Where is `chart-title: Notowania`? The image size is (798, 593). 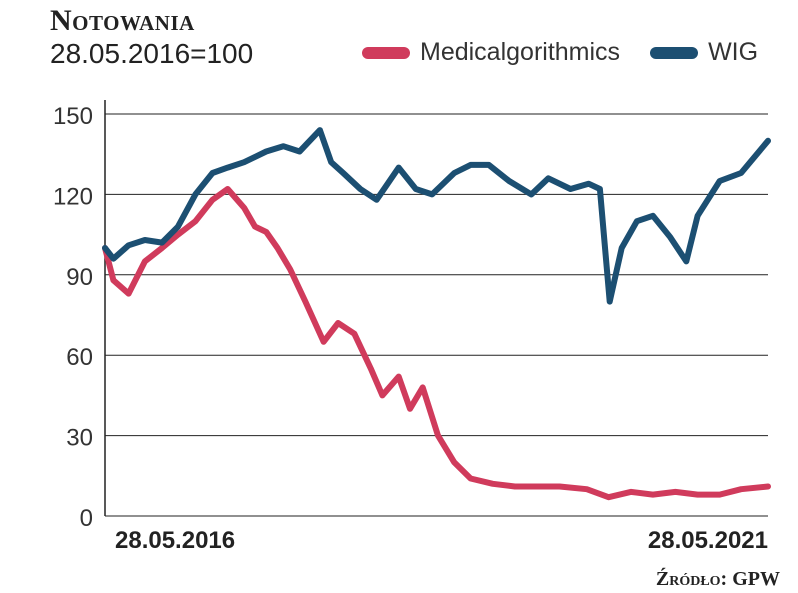
chart-title: Notowania is located at coordinates (122, 20).